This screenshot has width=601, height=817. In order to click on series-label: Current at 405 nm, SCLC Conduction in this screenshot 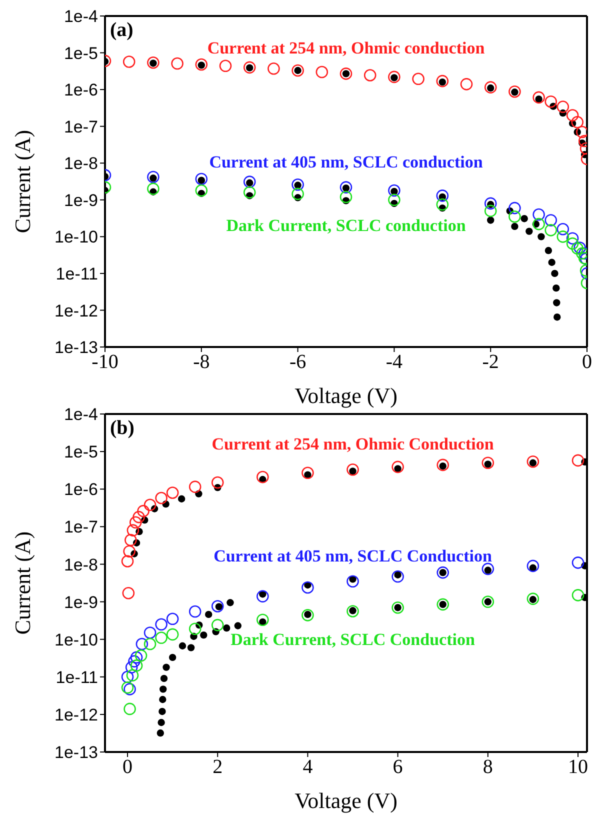, I will do `click(353, 556)`.